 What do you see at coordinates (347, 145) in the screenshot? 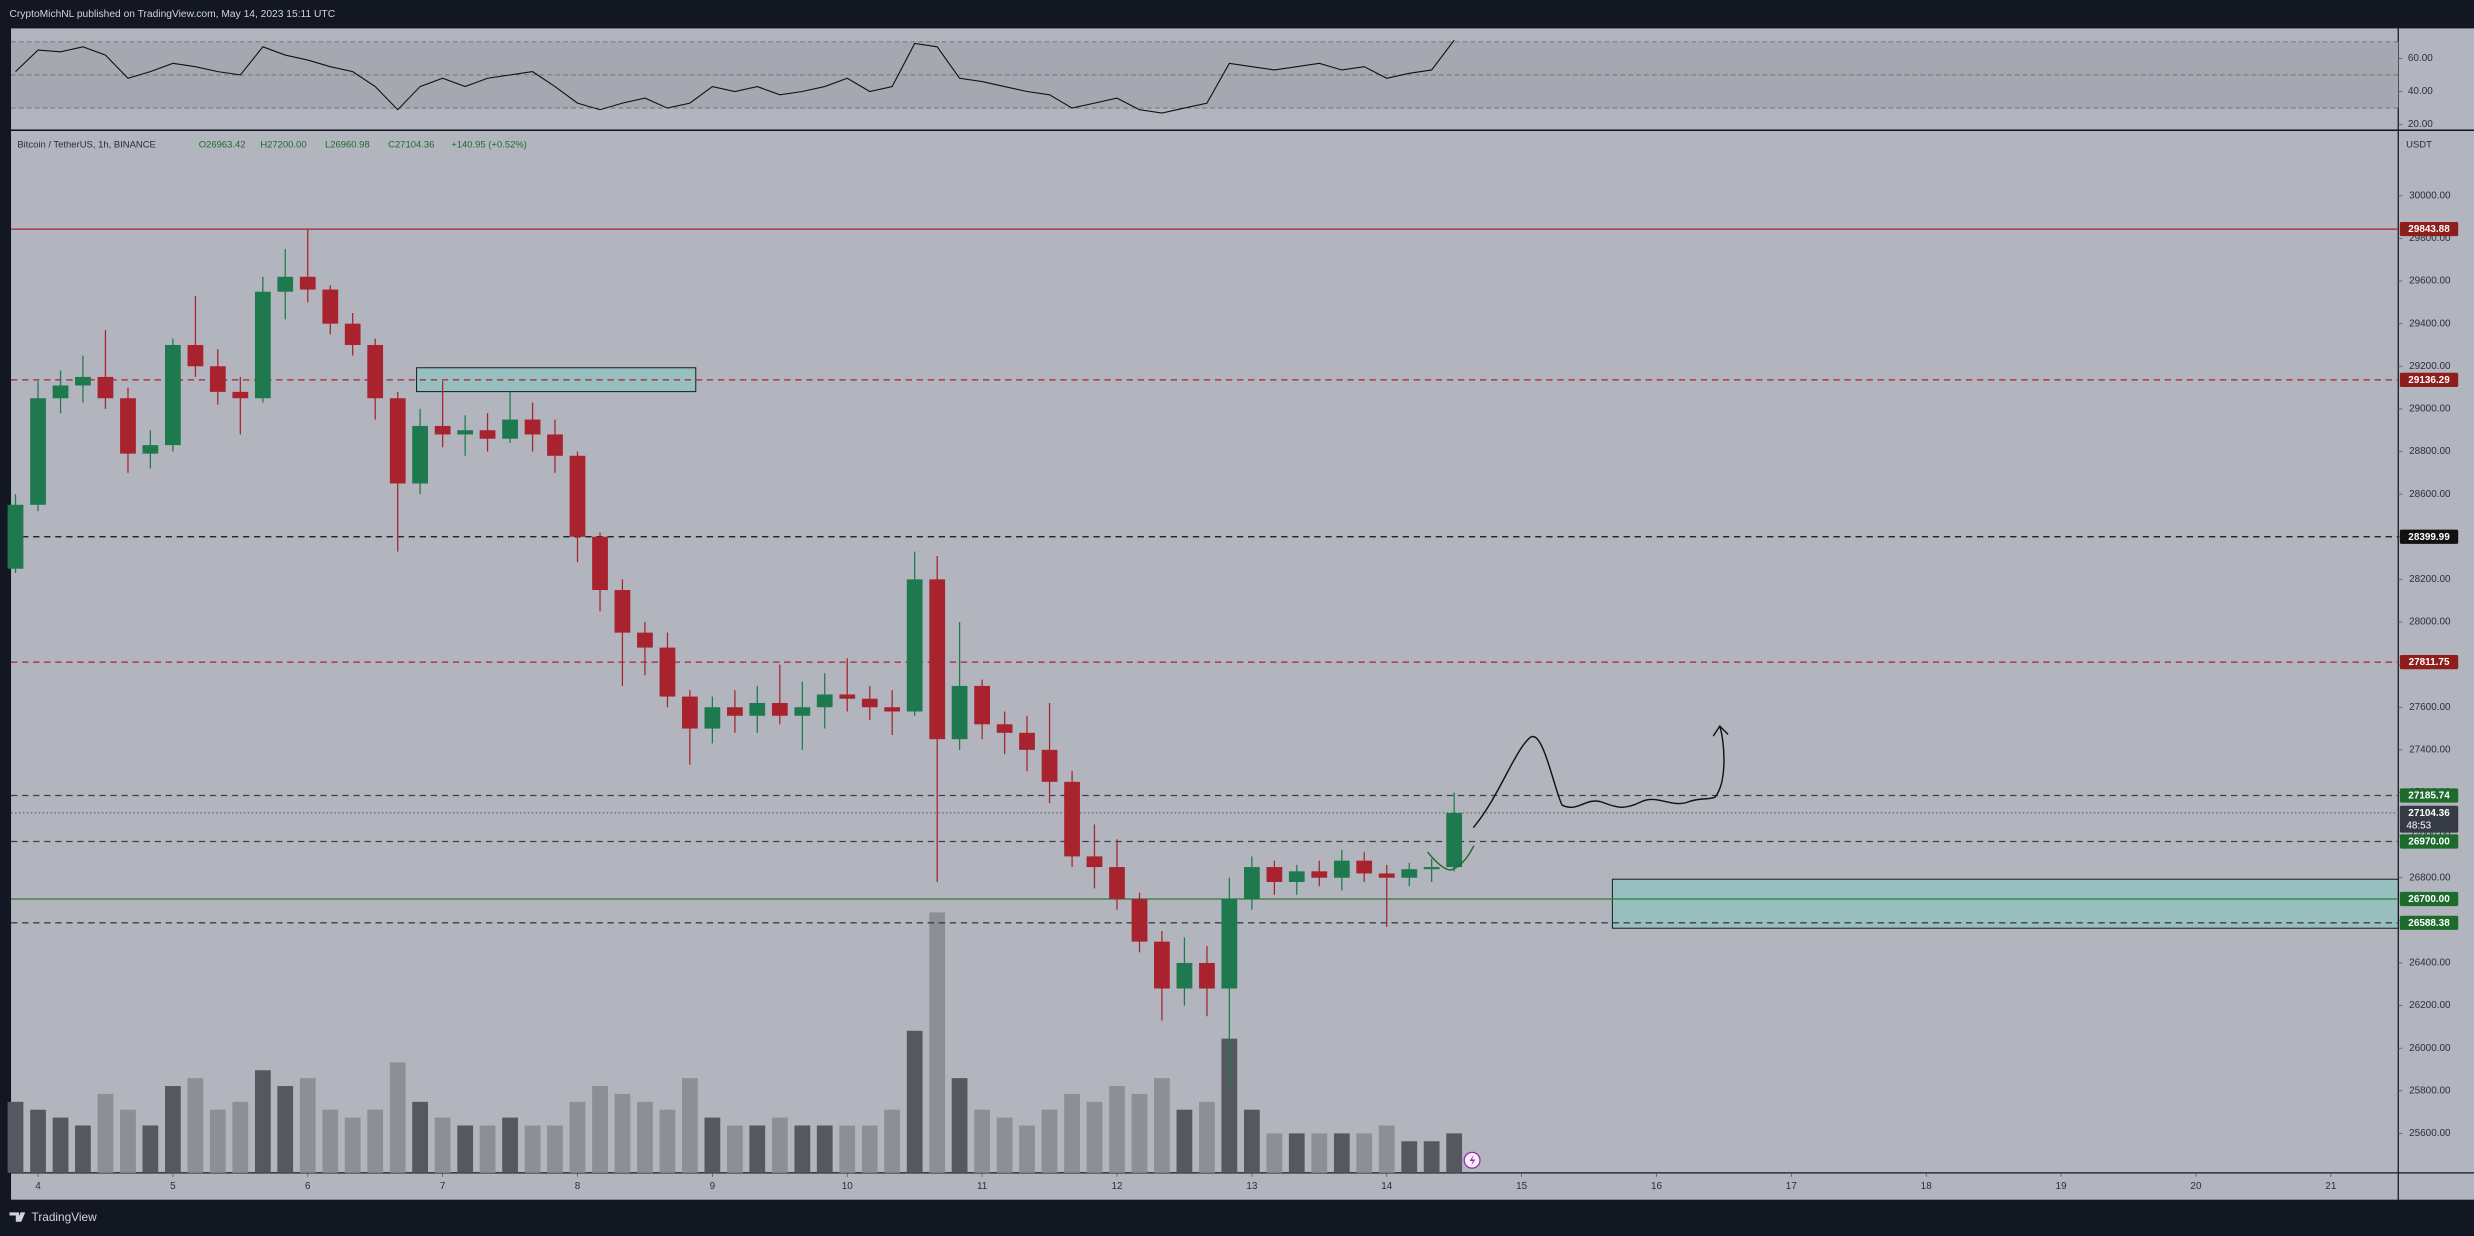
I see `legend-low: L26960.98` at bounding box center [347, 145].